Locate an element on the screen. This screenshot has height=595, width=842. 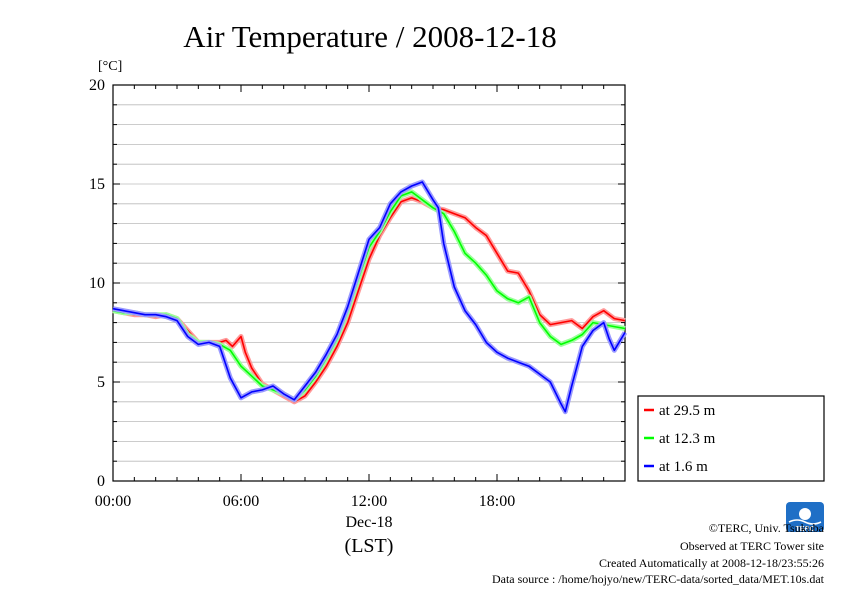
legend-item: at 12.3 m is located at coordinates (680, 439).